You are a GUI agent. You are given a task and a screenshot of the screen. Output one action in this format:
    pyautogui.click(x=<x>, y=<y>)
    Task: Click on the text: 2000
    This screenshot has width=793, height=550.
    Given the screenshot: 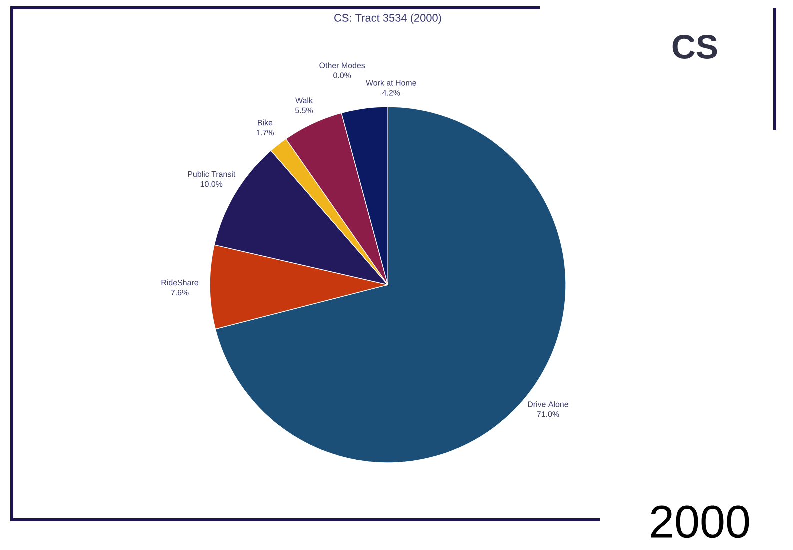 What is the action you would take?
    pyautogui.click(x=700, y=522)
    